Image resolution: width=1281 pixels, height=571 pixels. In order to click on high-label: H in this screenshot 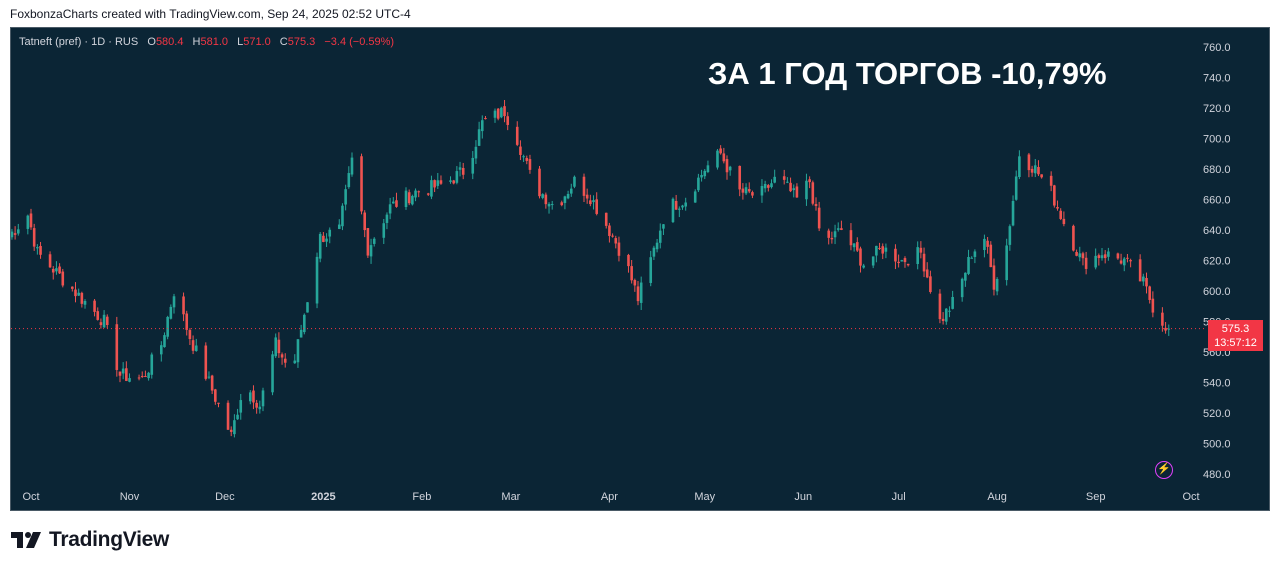, I will do `click(196, 42)`.